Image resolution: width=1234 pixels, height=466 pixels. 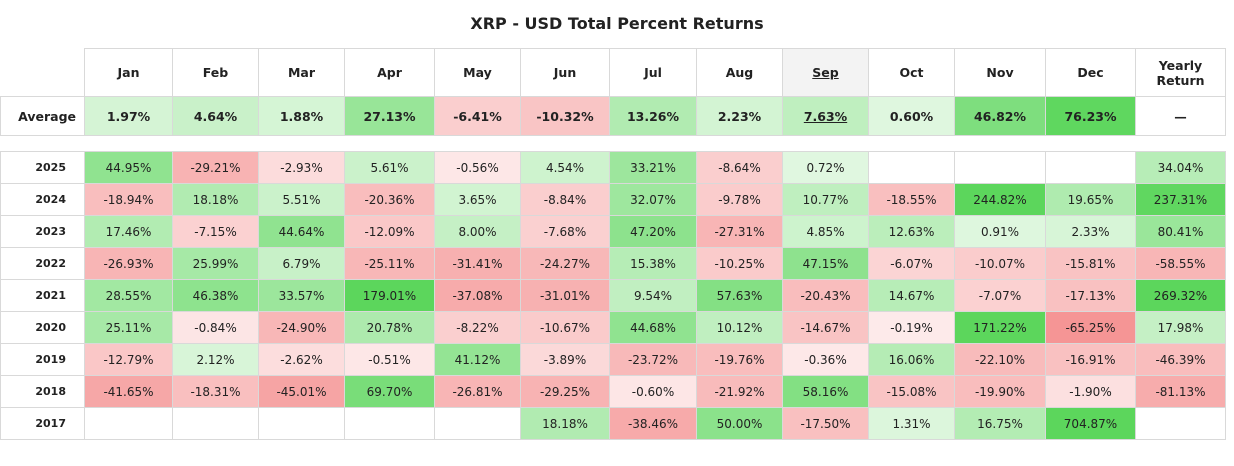 What do you see at coordinates (1090, 72) in the screenshot?
I see `column-header-dec: Dec` at bounding box center [1090, 72].